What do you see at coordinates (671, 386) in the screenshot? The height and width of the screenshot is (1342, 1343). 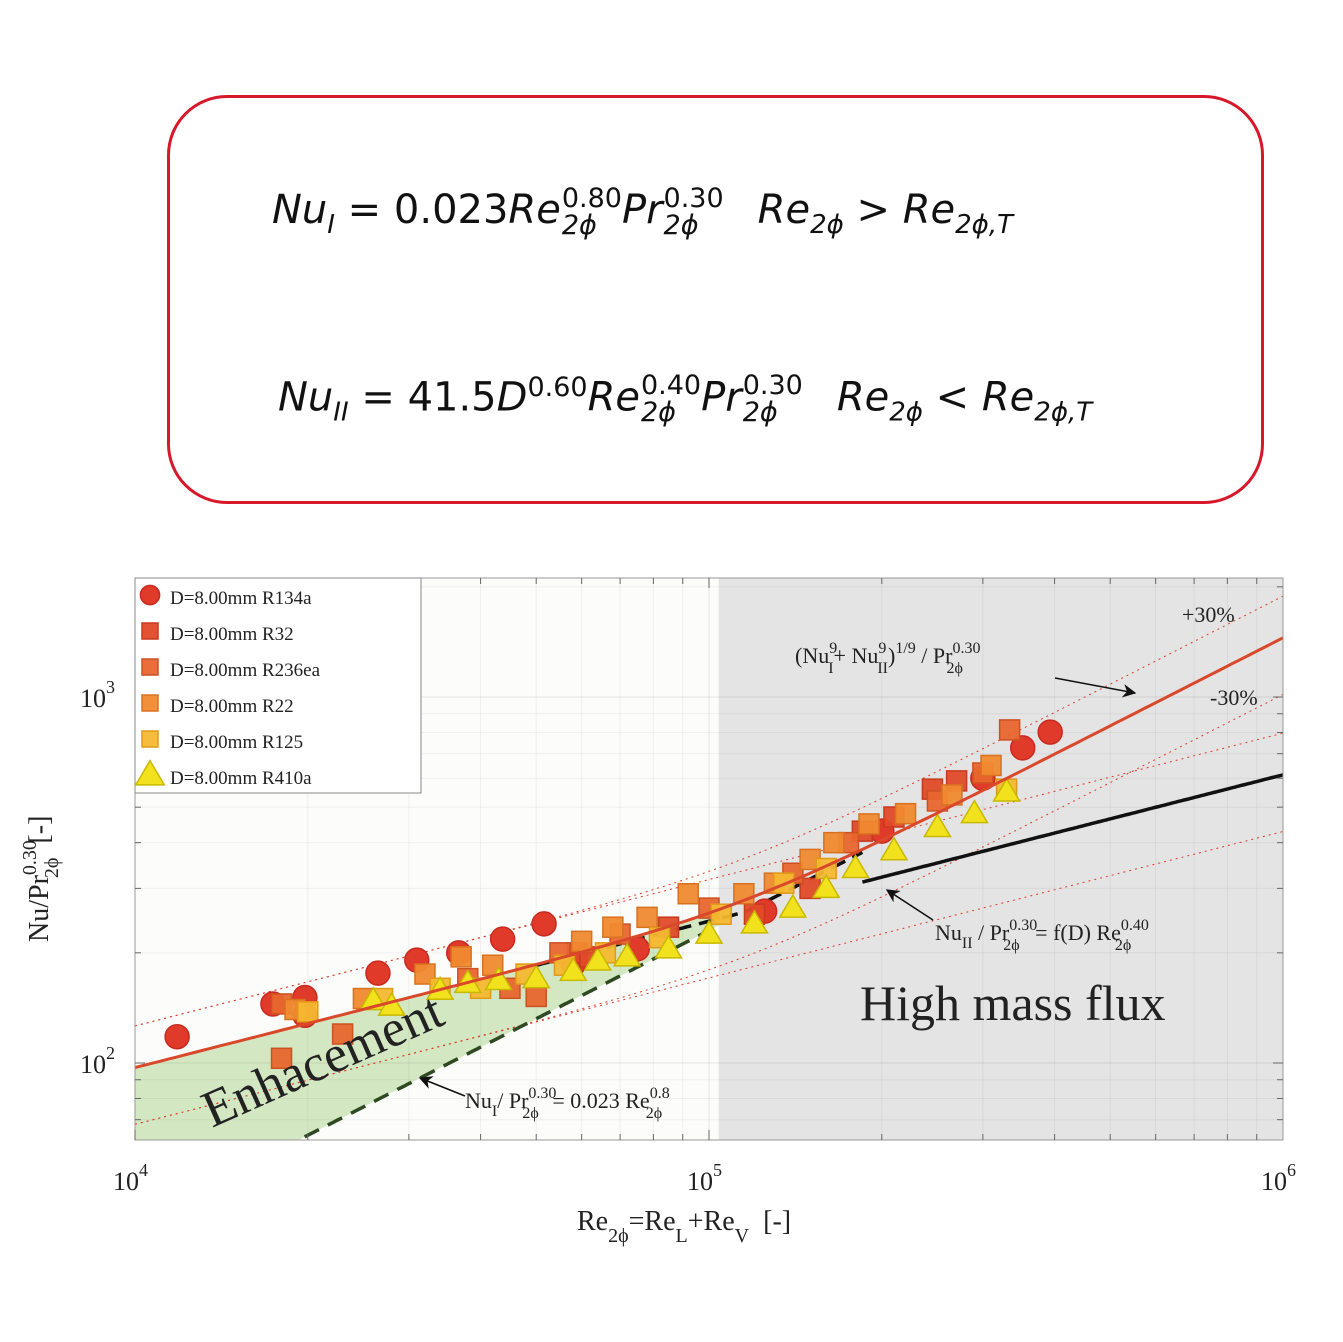 I see `eq-sup: 0.40` at bounding box center [671, 386].